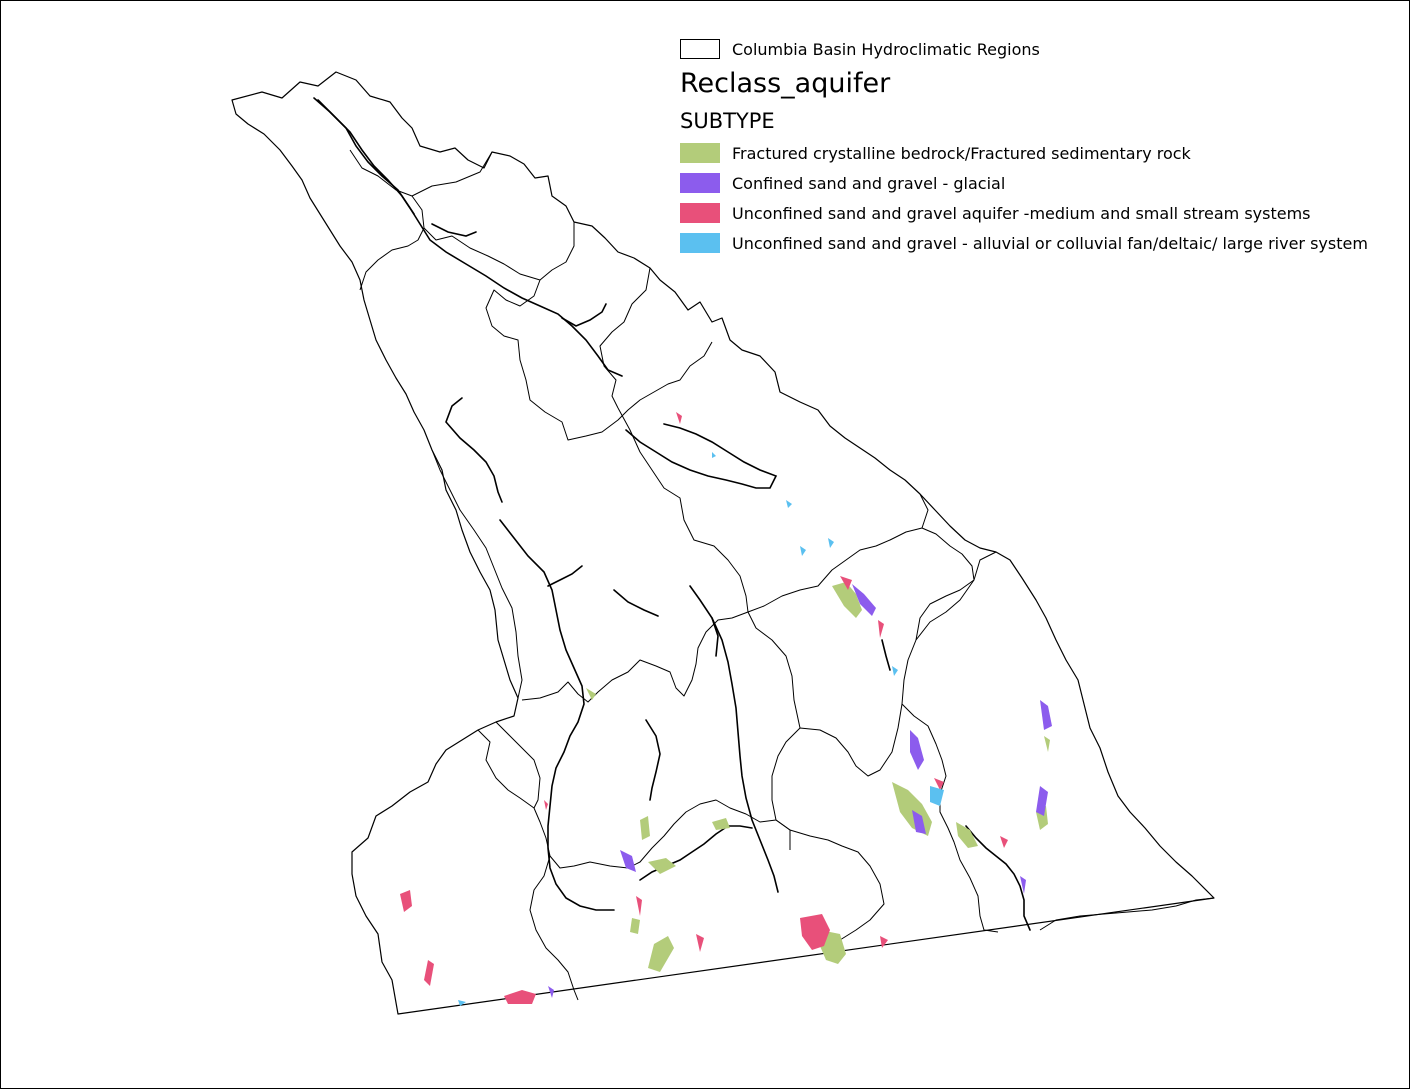  What do you see at coordinates (886, 49) in the screenshot?
I see `boundary-label: Columbia Basin Hydroclimatic Regions` at bounding box center [886, 49].